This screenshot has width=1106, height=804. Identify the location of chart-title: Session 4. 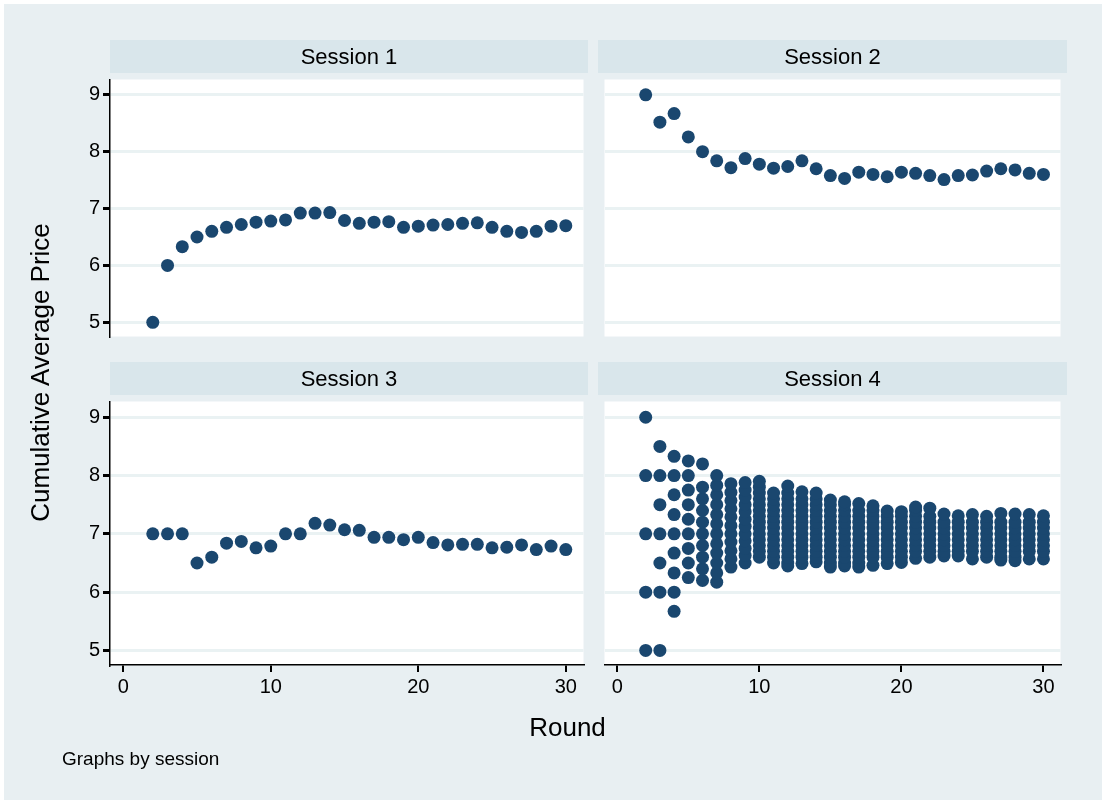
(832, 378).